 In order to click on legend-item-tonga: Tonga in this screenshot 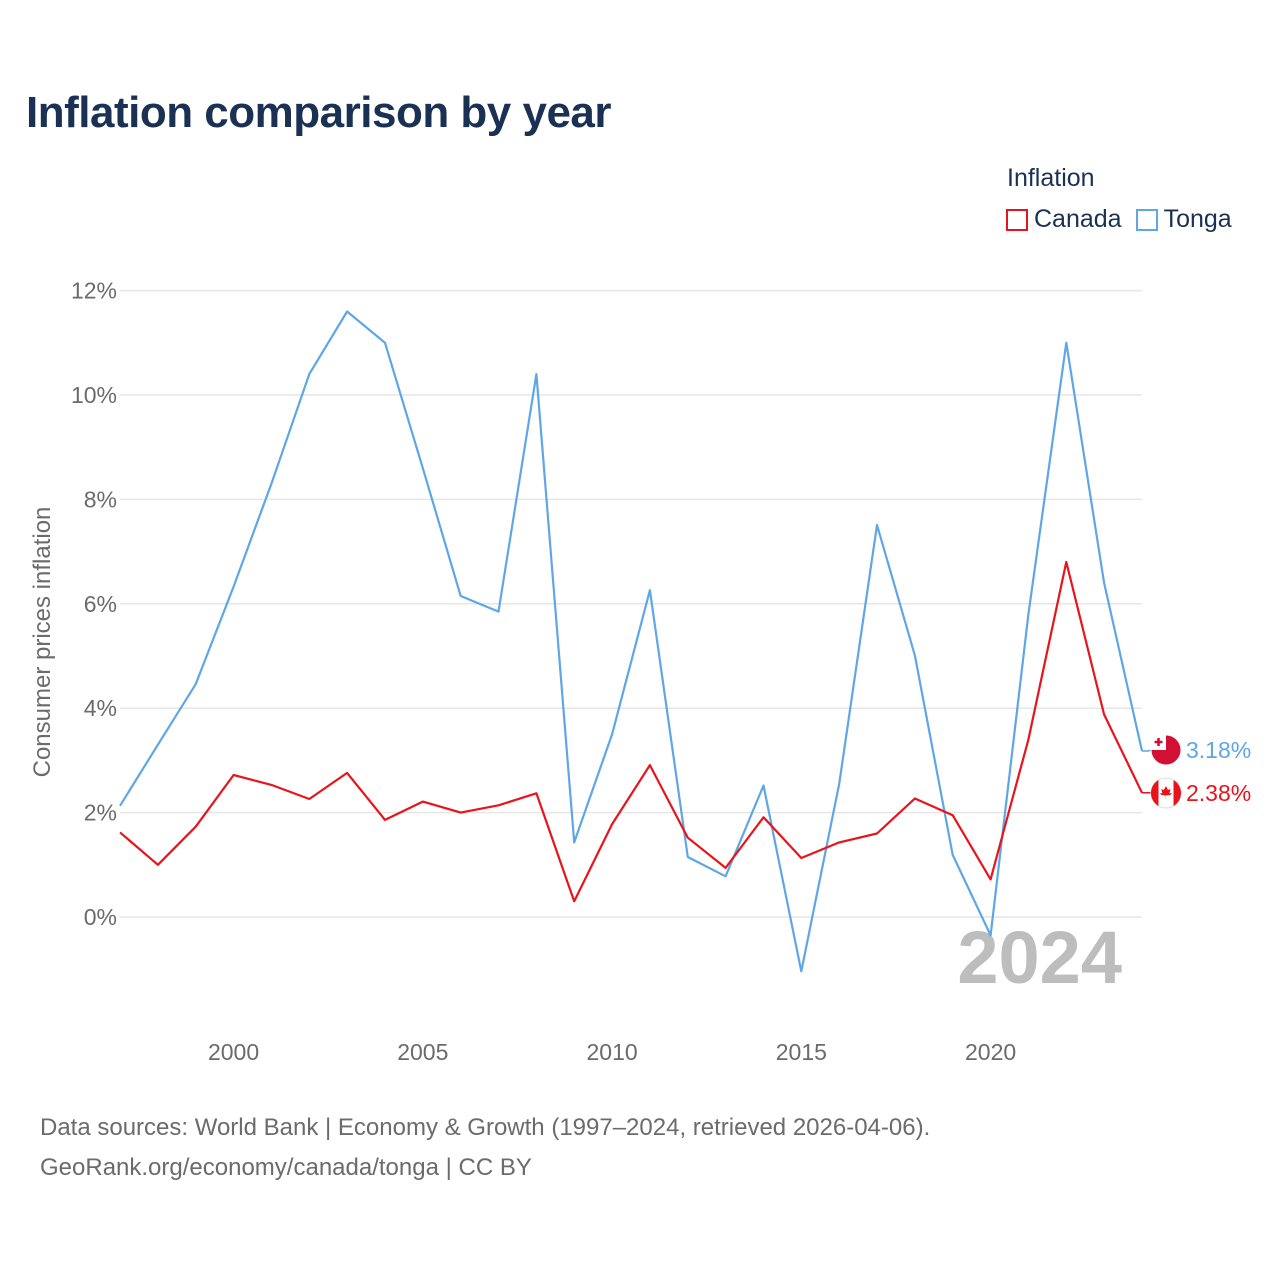, I will do `click(1183, 219)`.